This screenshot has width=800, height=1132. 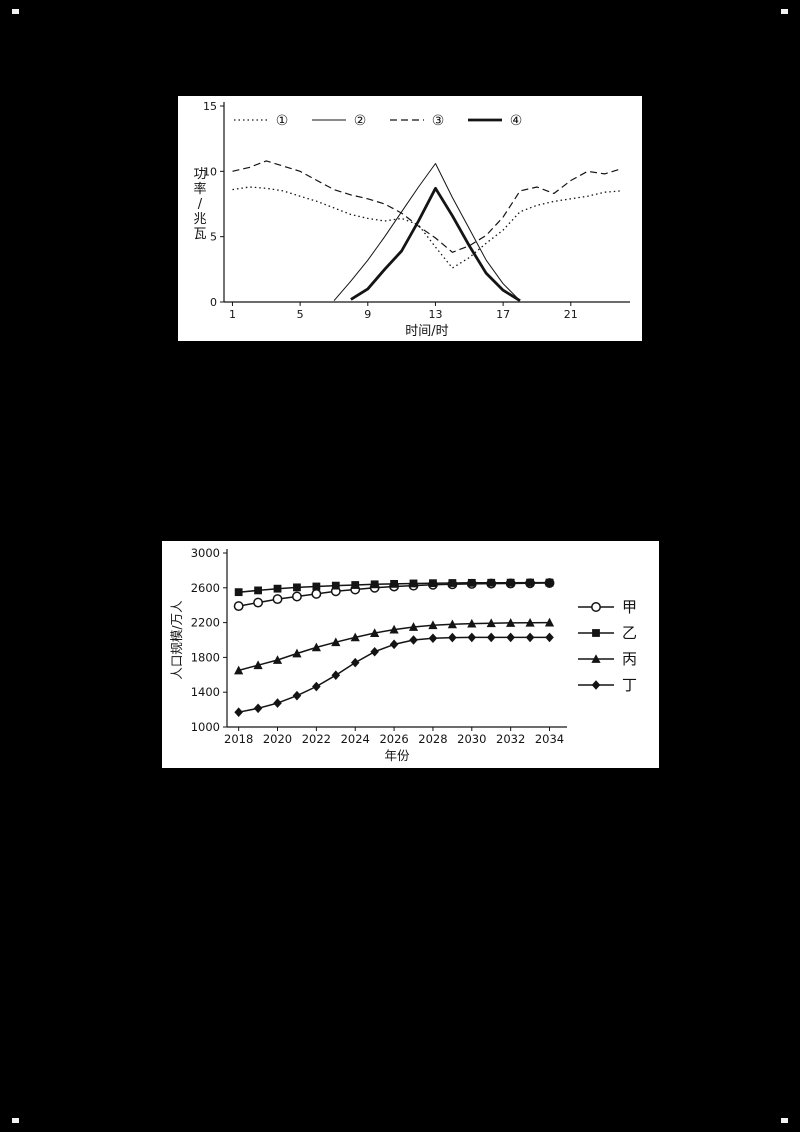 What do you see at coordinates (549, 739) in the screenshot?
I see `svg-text: 2034` at bounding box center [549, 739].